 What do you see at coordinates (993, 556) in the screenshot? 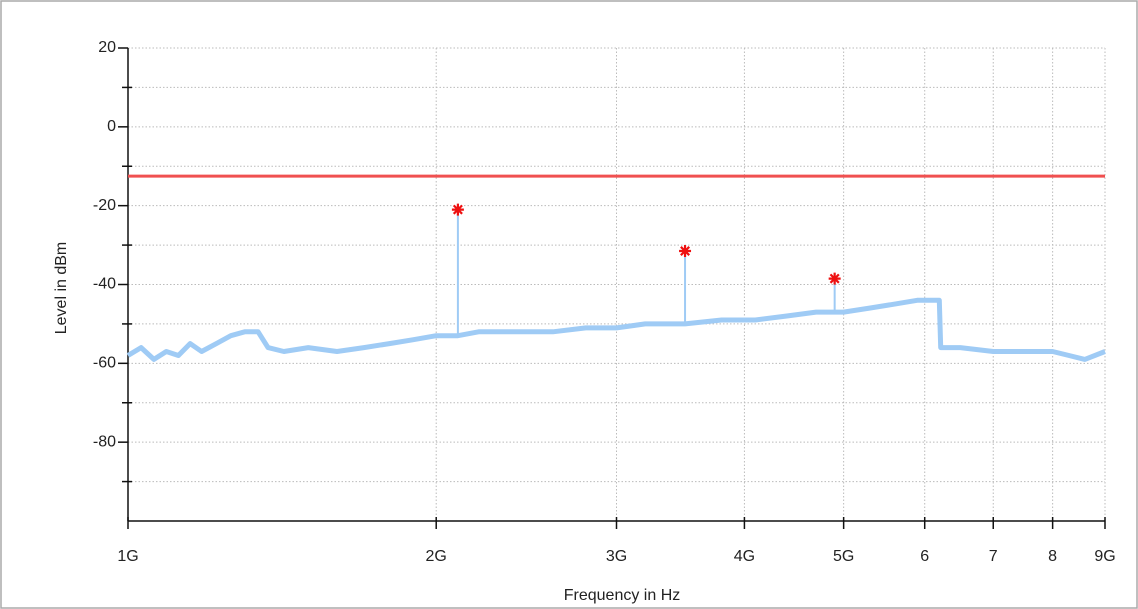
I see `x-tick-label: 7` at bounding box center [993, 556].